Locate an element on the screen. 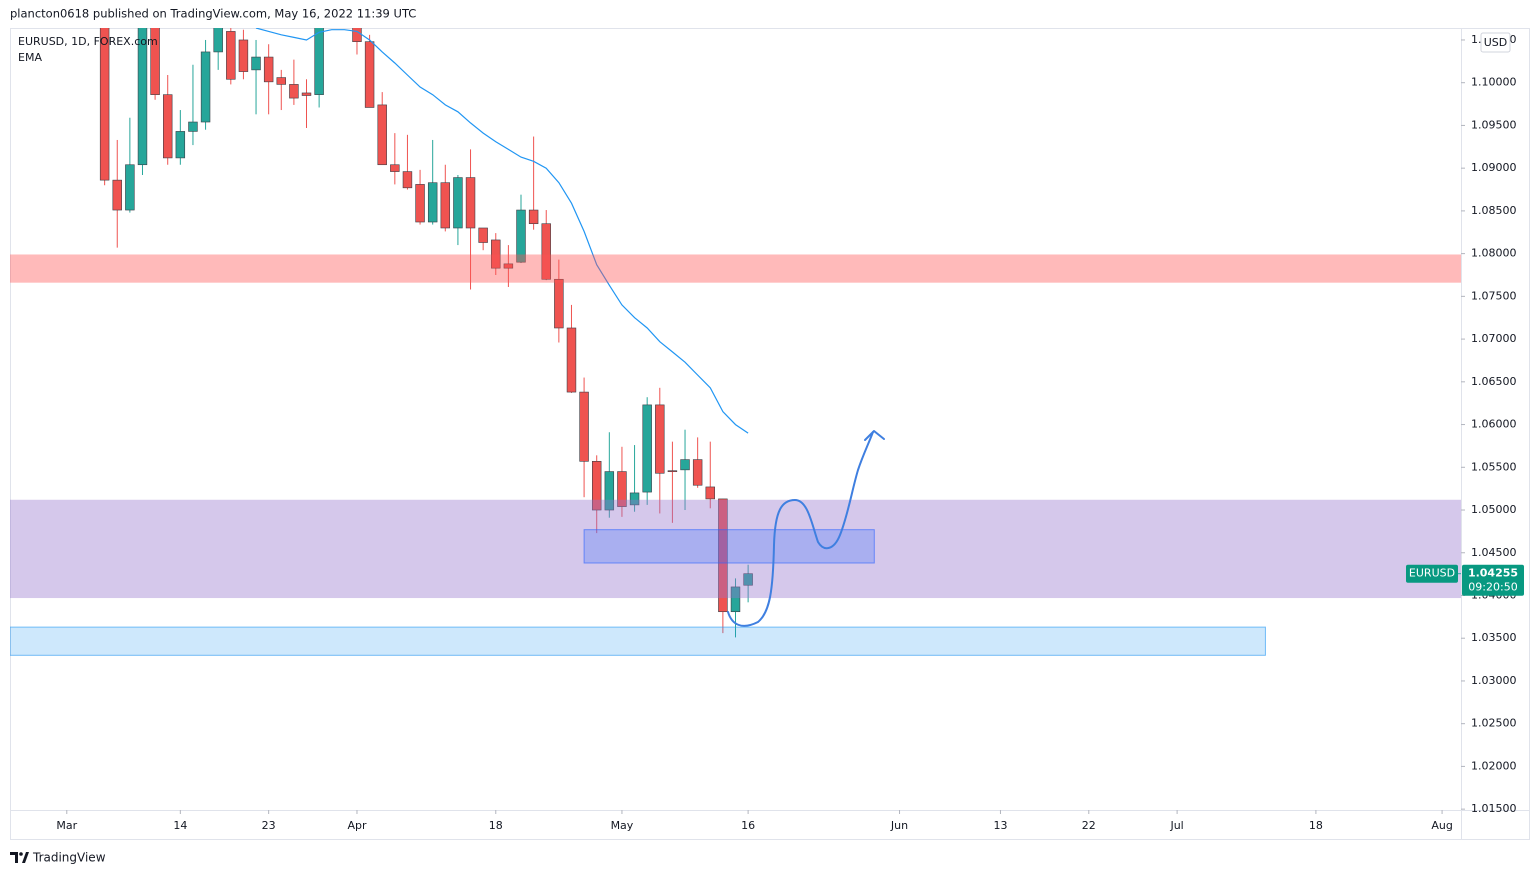 The height and width of the screenshot is (875, 1539). overlay is located at coordinates (806, 528).